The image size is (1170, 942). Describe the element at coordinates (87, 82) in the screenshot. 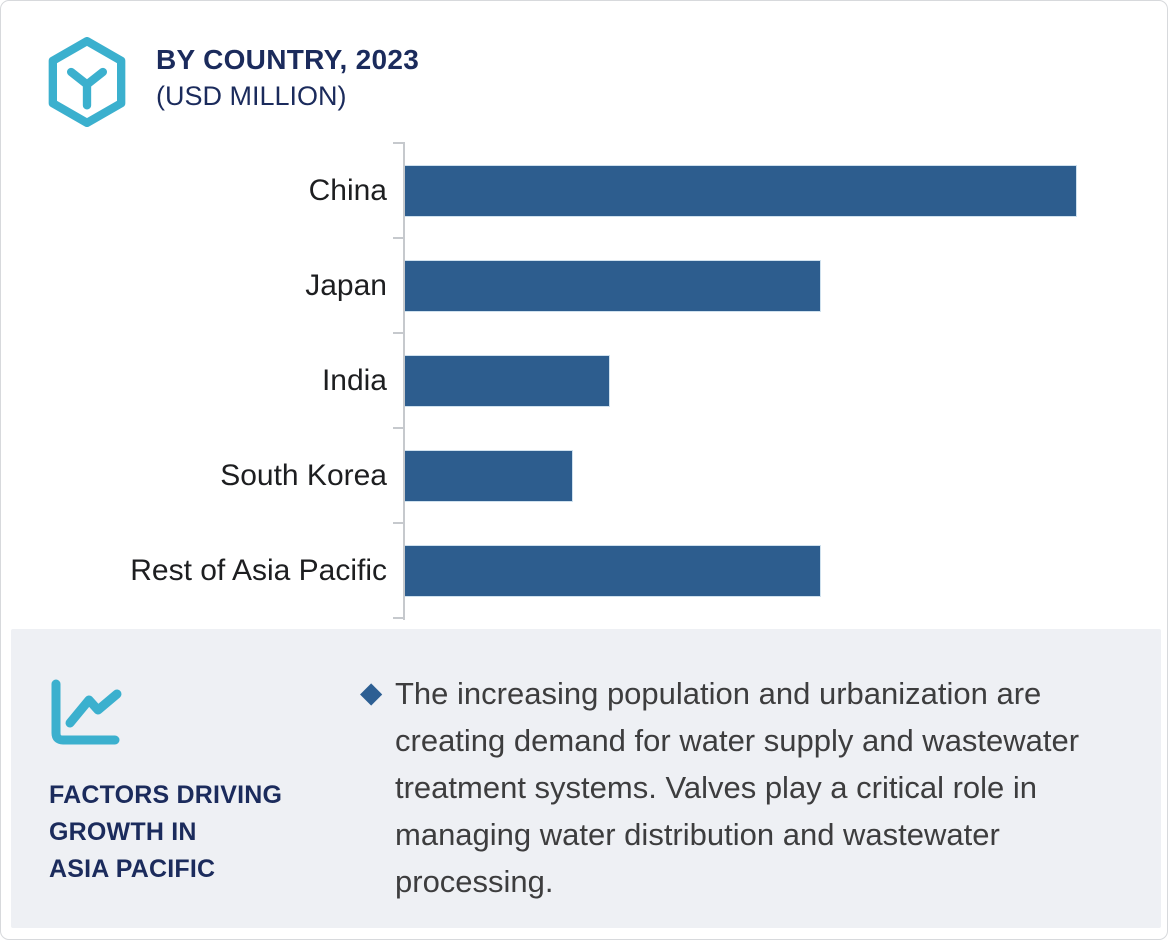

I see `hexagon-cube-icon` at that location.